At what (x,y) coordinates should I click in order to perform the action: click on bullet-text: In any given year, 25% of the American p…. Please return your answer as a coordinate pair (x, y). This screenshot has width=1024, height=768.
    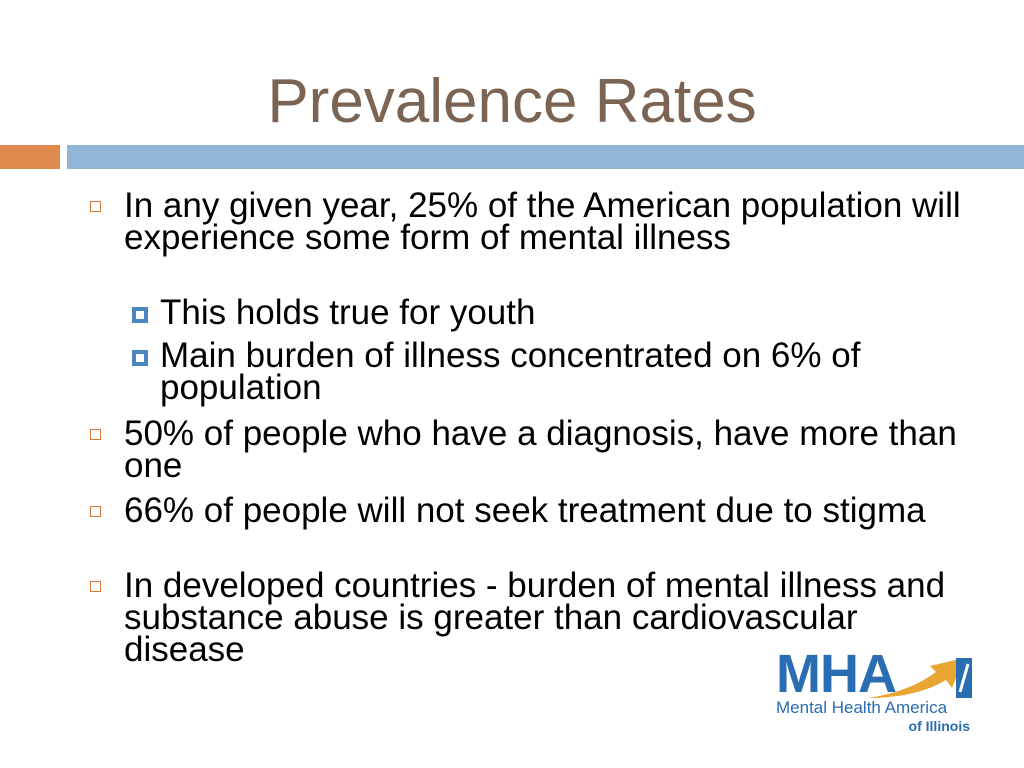
    Looking at the image, I should click on (542, 221).